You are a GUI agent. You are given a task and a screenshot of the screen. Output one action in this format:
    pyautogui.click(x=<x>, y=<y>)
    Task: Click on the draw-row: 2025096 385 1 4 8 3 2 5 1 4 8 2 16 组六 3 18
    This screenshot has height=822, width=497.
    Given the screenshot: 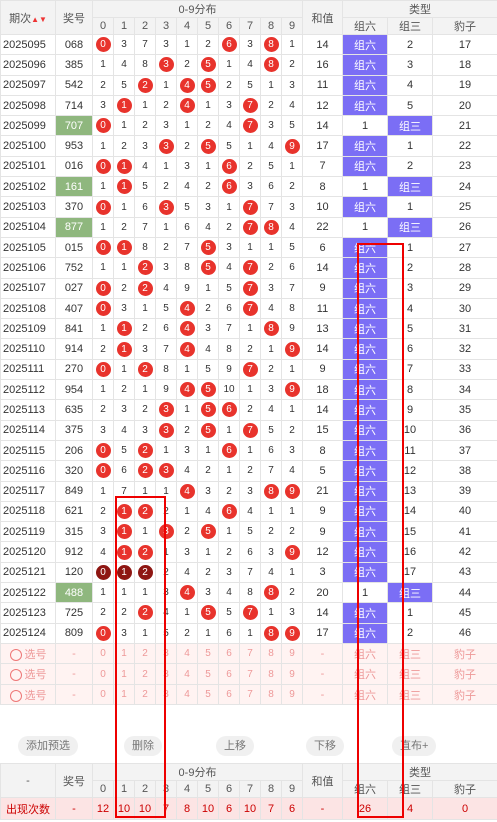 What is the action you would take?
    pyautogui.click(x=248, y=65)
    